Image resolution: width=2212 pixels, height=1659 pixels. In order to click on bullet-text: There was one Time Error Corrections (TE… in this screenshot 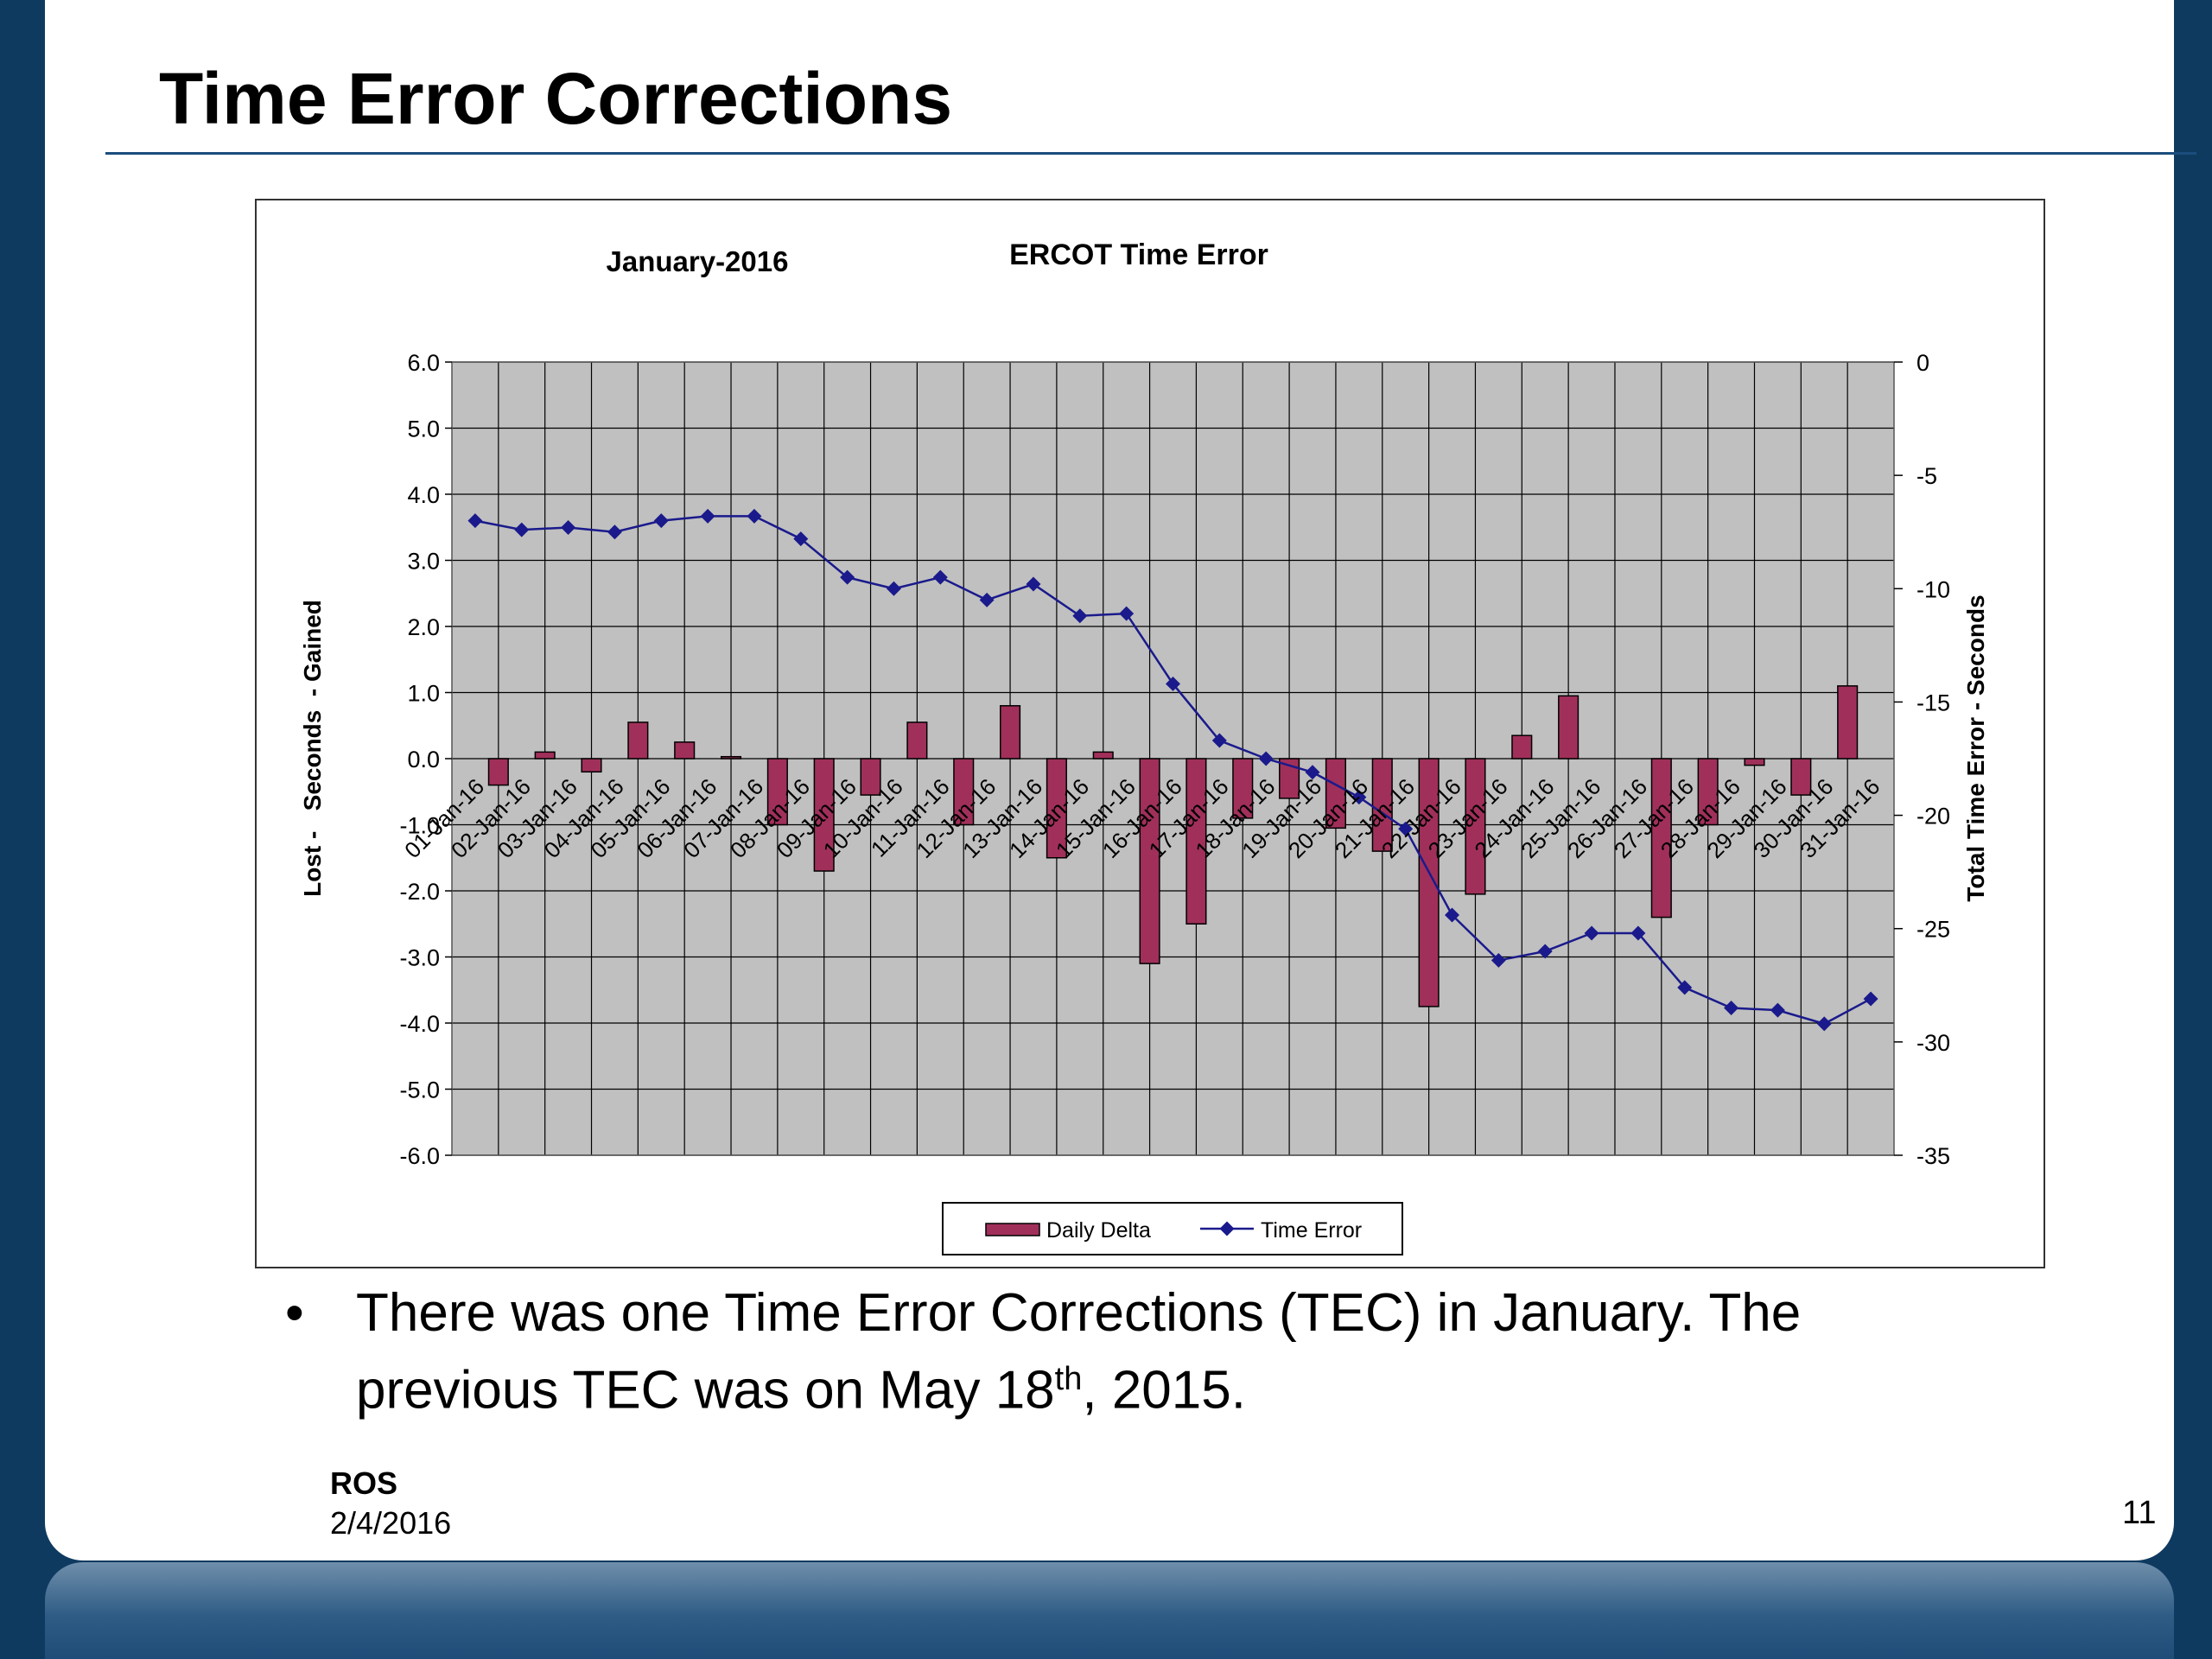, I will do `click(1079, 1352)`.